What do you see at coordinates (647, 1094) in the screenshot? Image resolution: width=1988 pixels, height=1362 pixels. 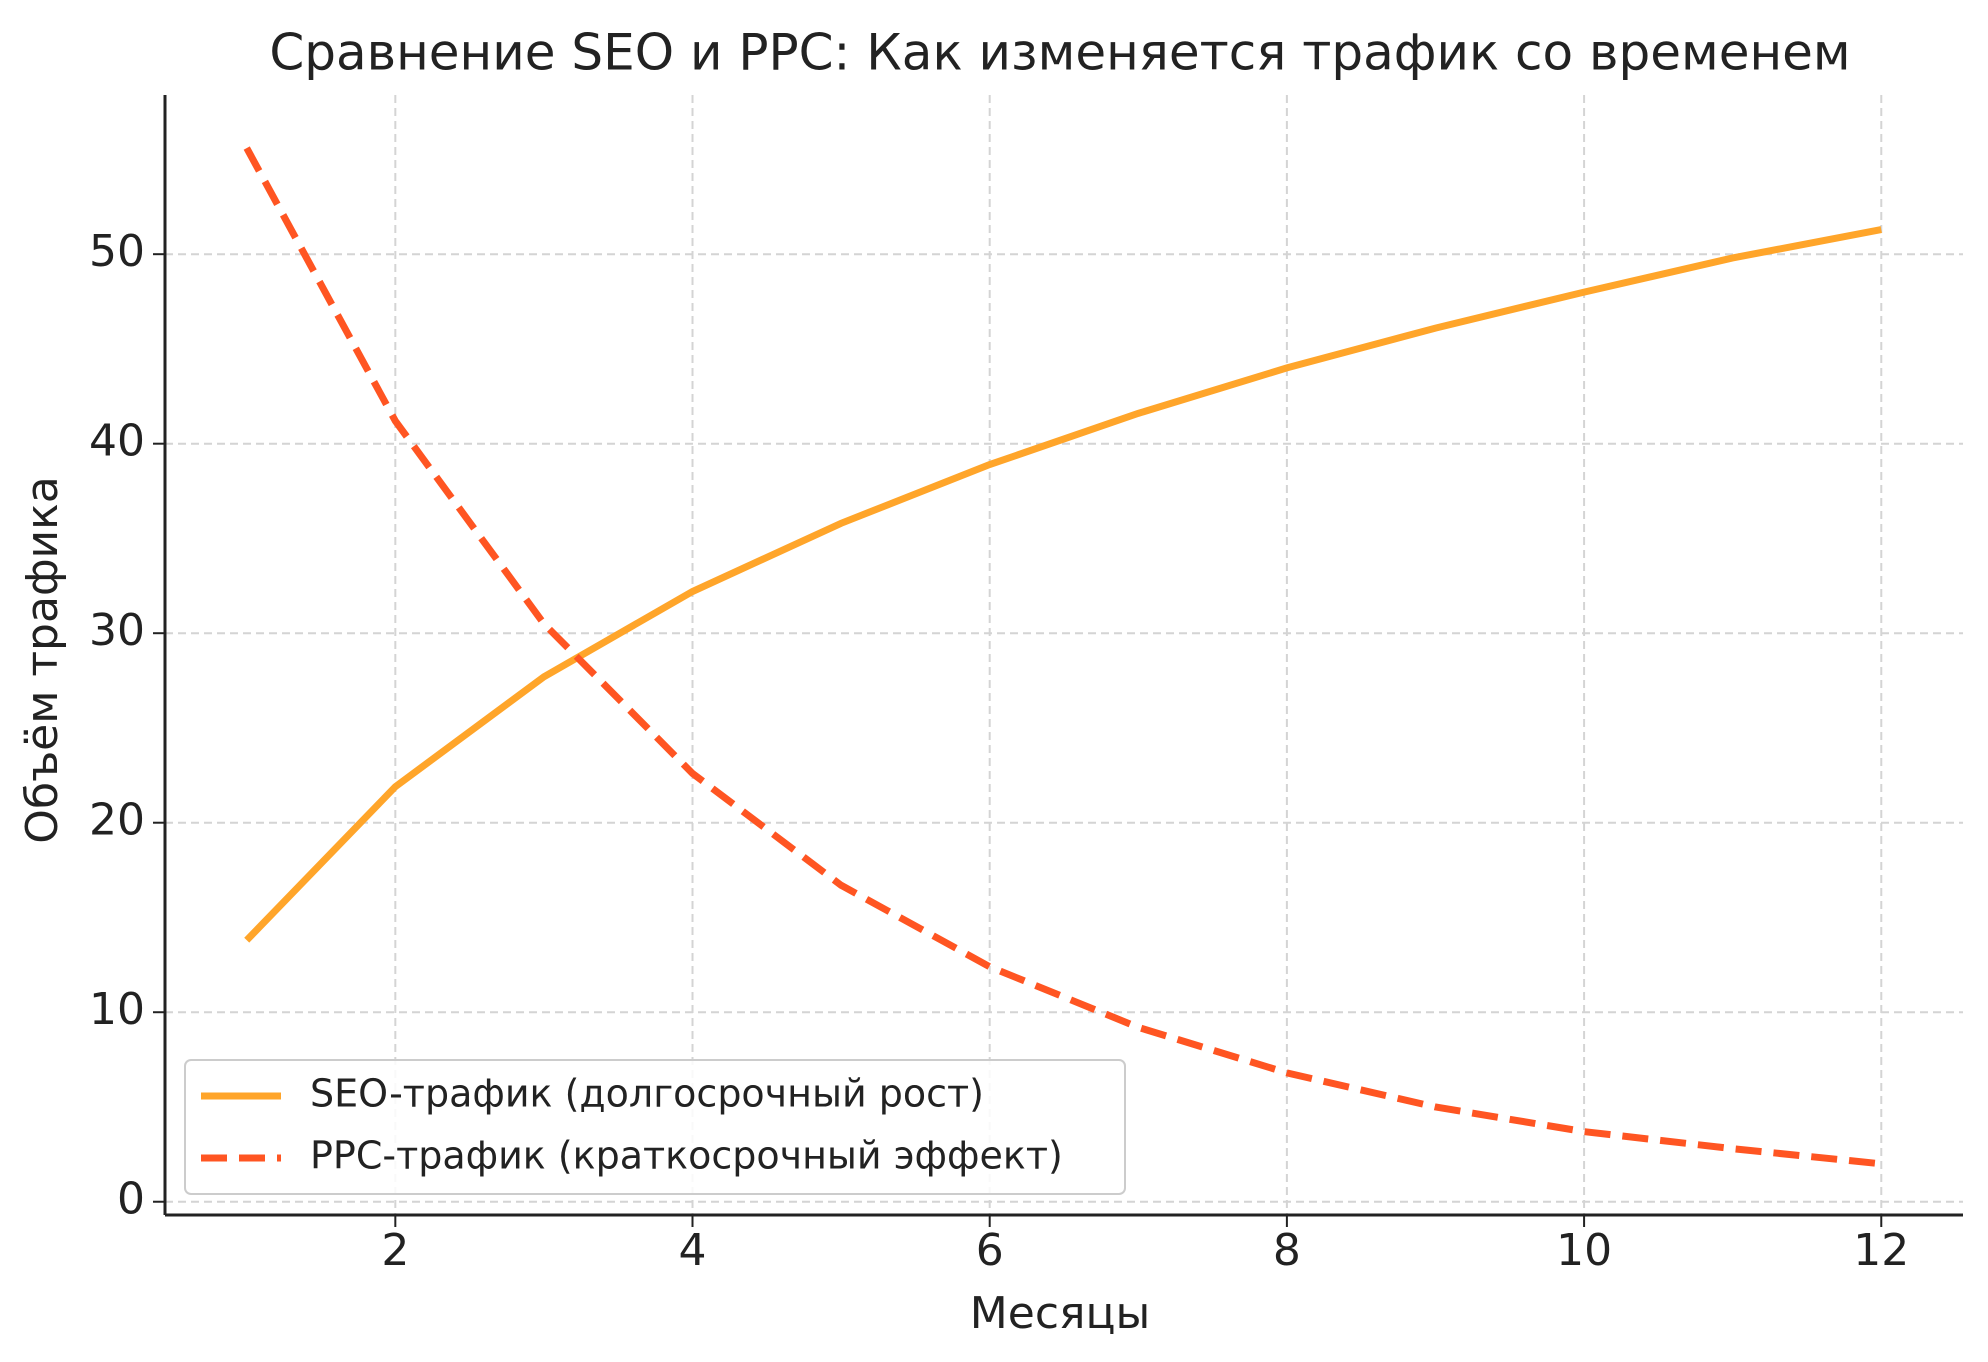 I see `legend-label: SEO-трафик (долгосрочный рост)` at bounding box center [647, 1094].